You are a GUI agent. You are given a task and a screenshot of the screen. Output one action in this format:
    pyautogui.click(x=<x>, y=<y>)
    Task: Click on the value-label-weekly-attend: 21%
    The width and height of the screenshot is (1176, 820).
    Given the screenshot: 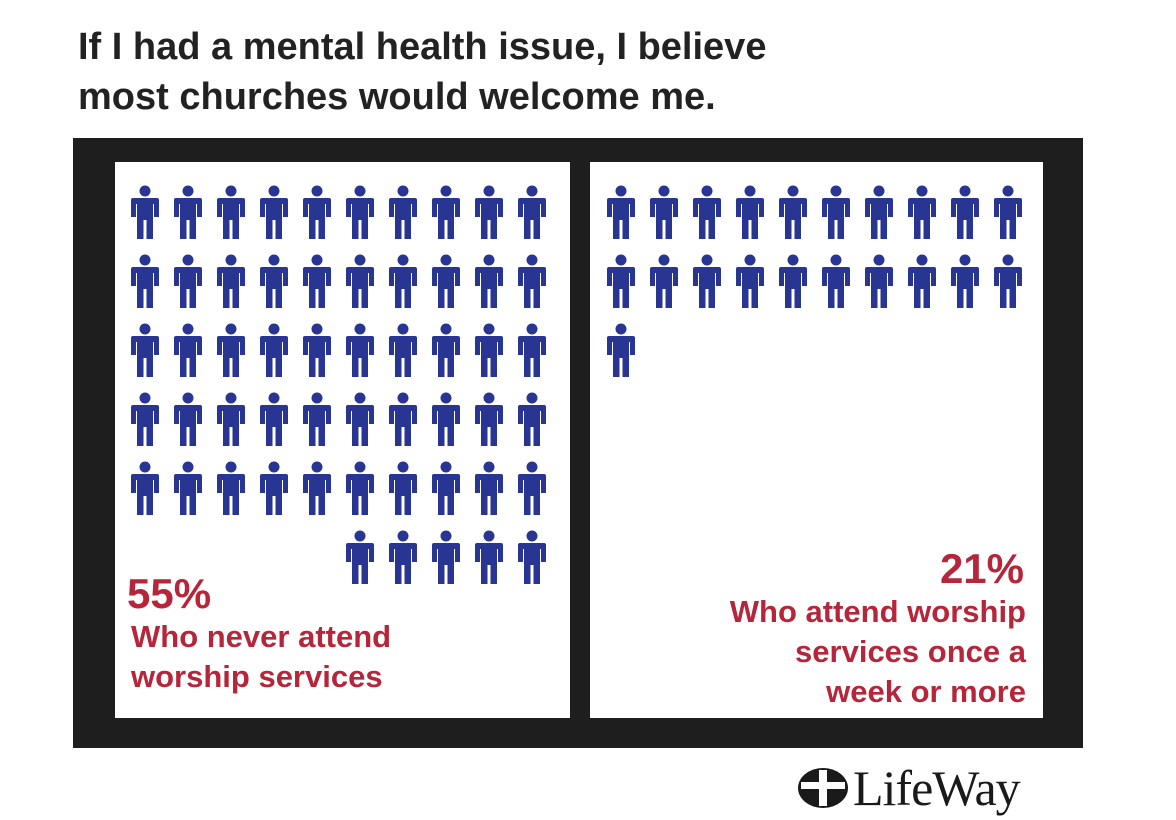 What is the action you would take?
    pyautogui.click(x=981, y=568)
    